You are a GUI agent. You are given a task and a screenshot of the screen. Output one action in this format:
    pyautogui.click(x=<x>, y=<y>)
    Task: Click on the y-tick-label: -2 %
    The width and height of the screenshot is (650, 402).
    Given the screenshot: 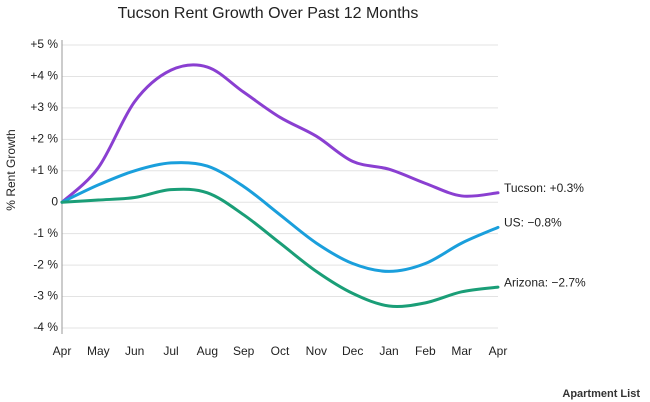 What is the action you would take?
    pyautogui.click(x=45, y=264)
    